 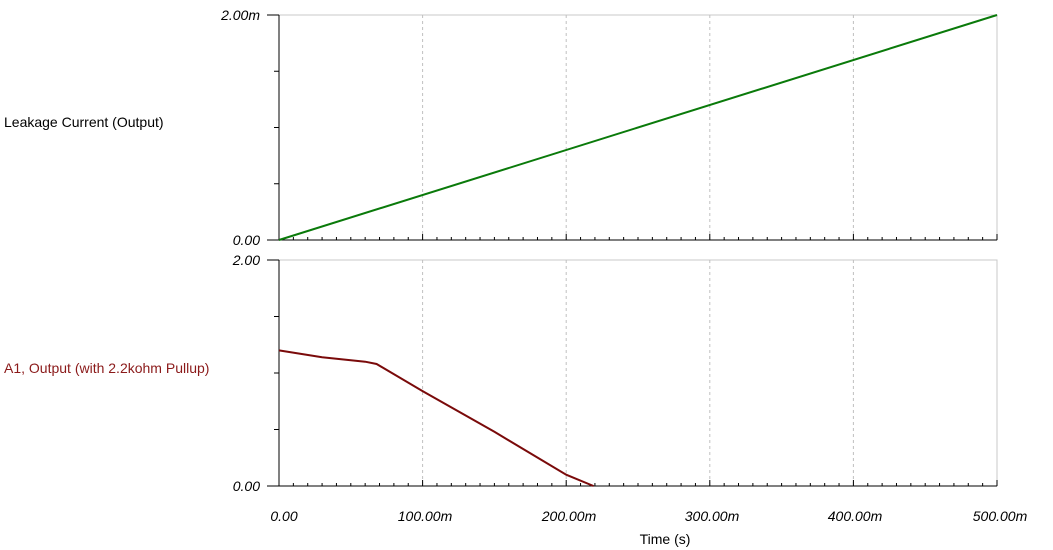 I want to click on output-voltage-line, so click(x=436, y=418).